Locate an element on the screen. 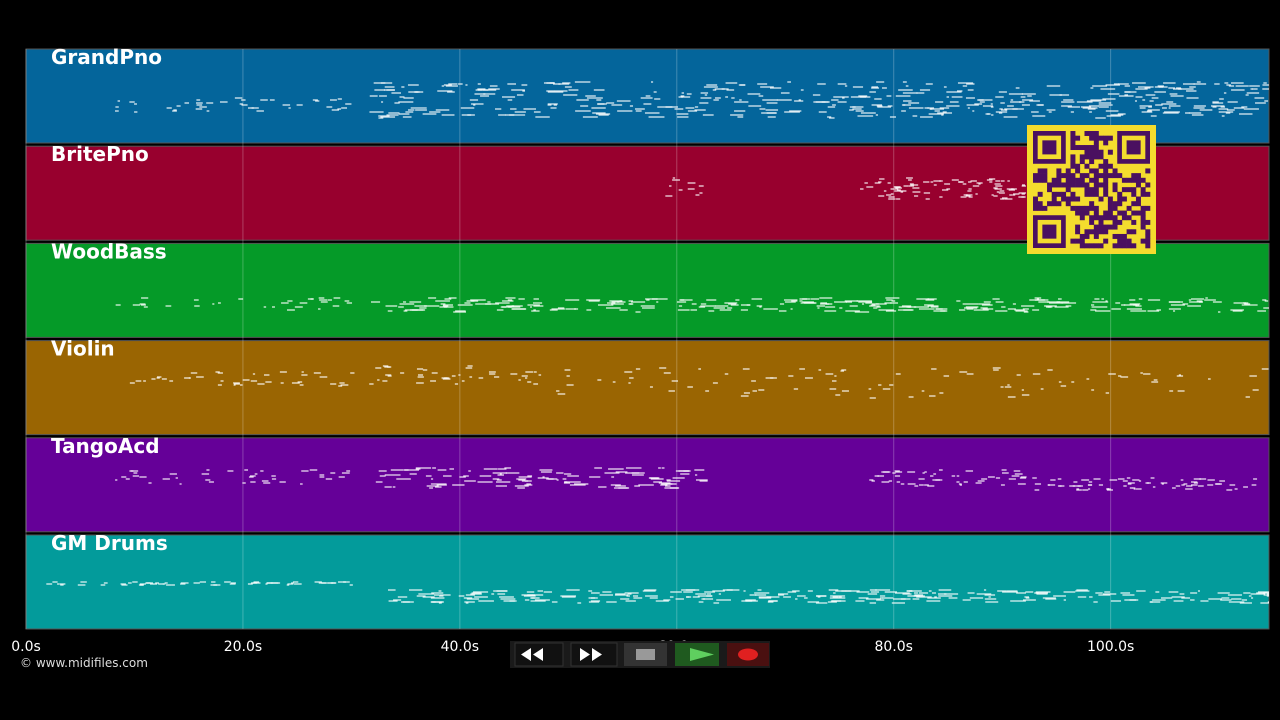 The width and height of the screenshot is (1280, 720). play-button is located at coordinates (697, 654).